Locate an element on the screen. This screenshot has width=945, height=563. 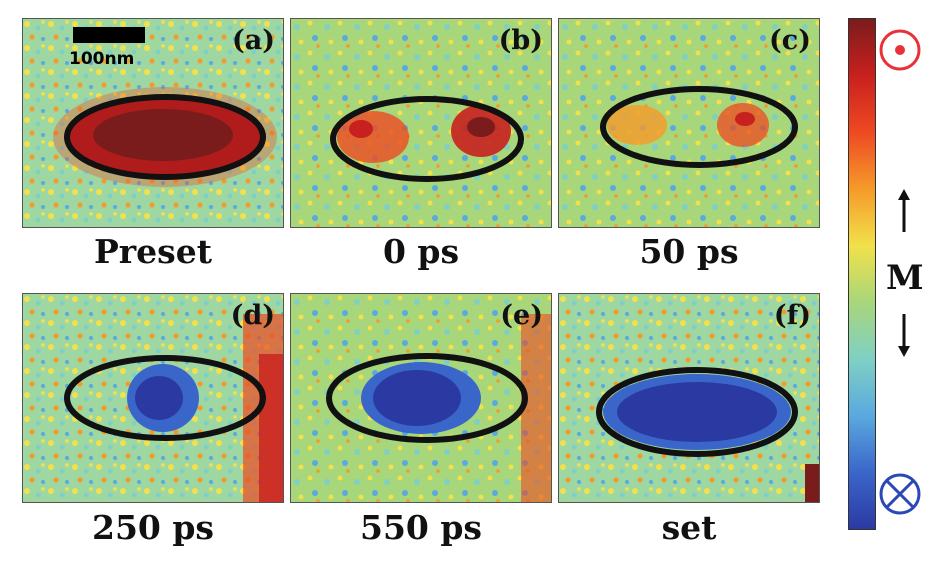
panel-label-a: (a) is located at coordinates (253, 40).